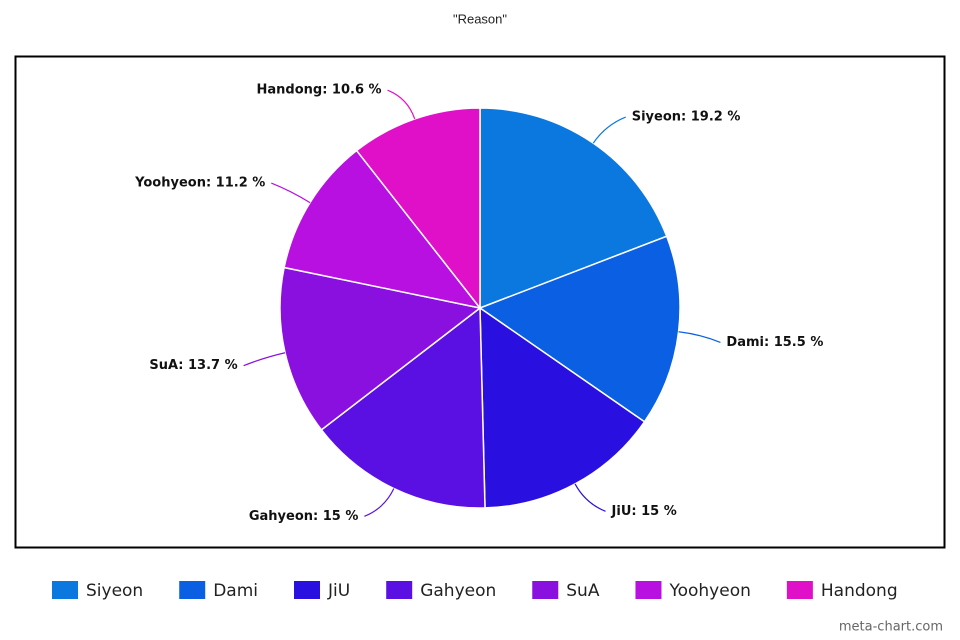 The width and height of the screenshot is (960, 640). Describe the element at coordinates (114, 591) in the screenshot. I see `legend-label: Siyeon` at that location.